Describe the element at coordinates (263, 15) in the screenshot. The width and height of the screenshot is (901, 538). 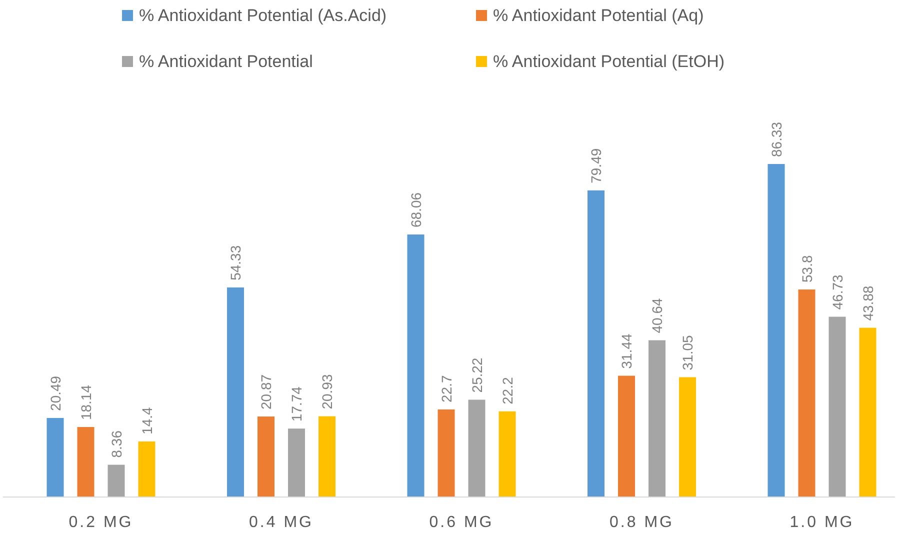
I see `legend-label: % Antioxidant Potential (As.Acid)` at that location.